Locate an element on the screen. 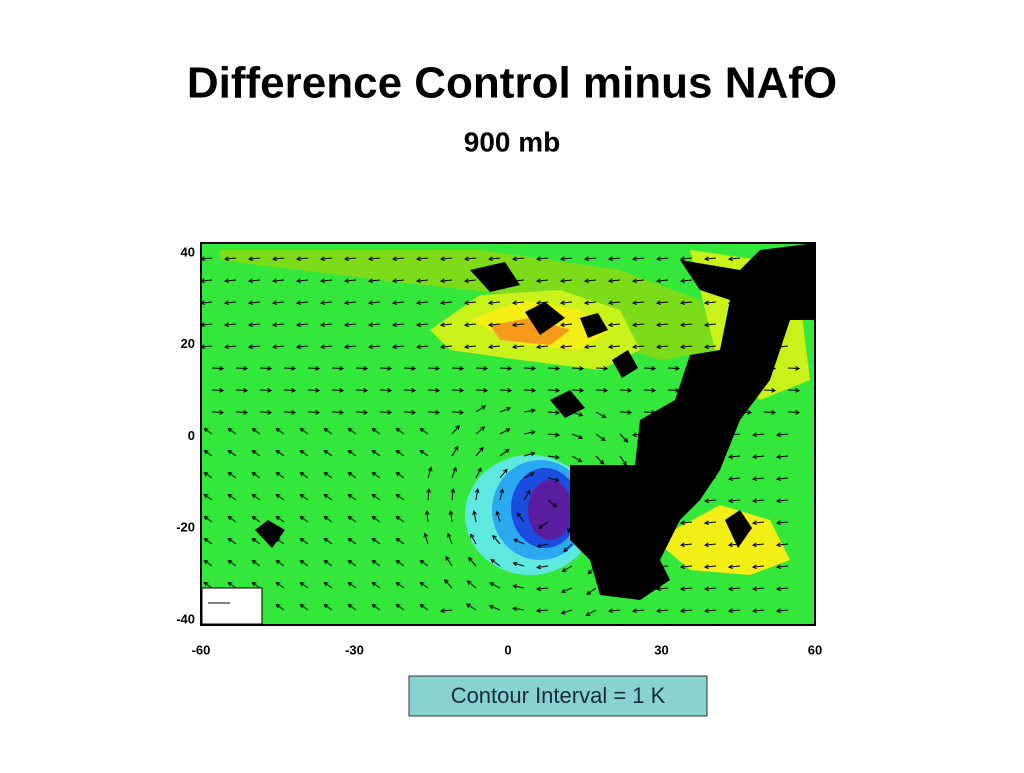 Image resolution: width=1024 pixels, height=773 pixels. y-tick-label: -40 is located at coordinates (185, 618).